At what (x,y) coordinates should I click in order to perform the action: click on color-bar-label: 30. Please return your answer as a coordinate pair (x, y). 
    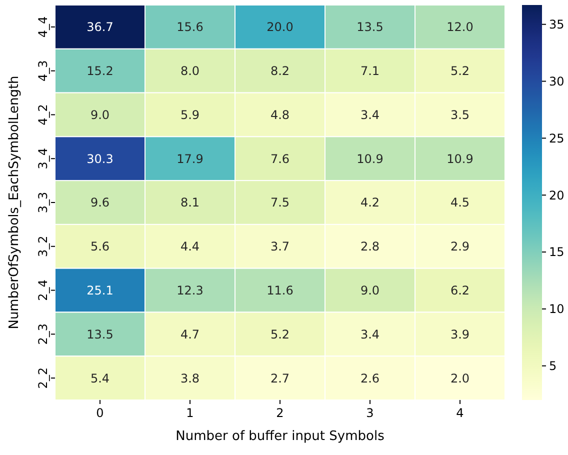
    Looking at the image, I should click on (556, 81).